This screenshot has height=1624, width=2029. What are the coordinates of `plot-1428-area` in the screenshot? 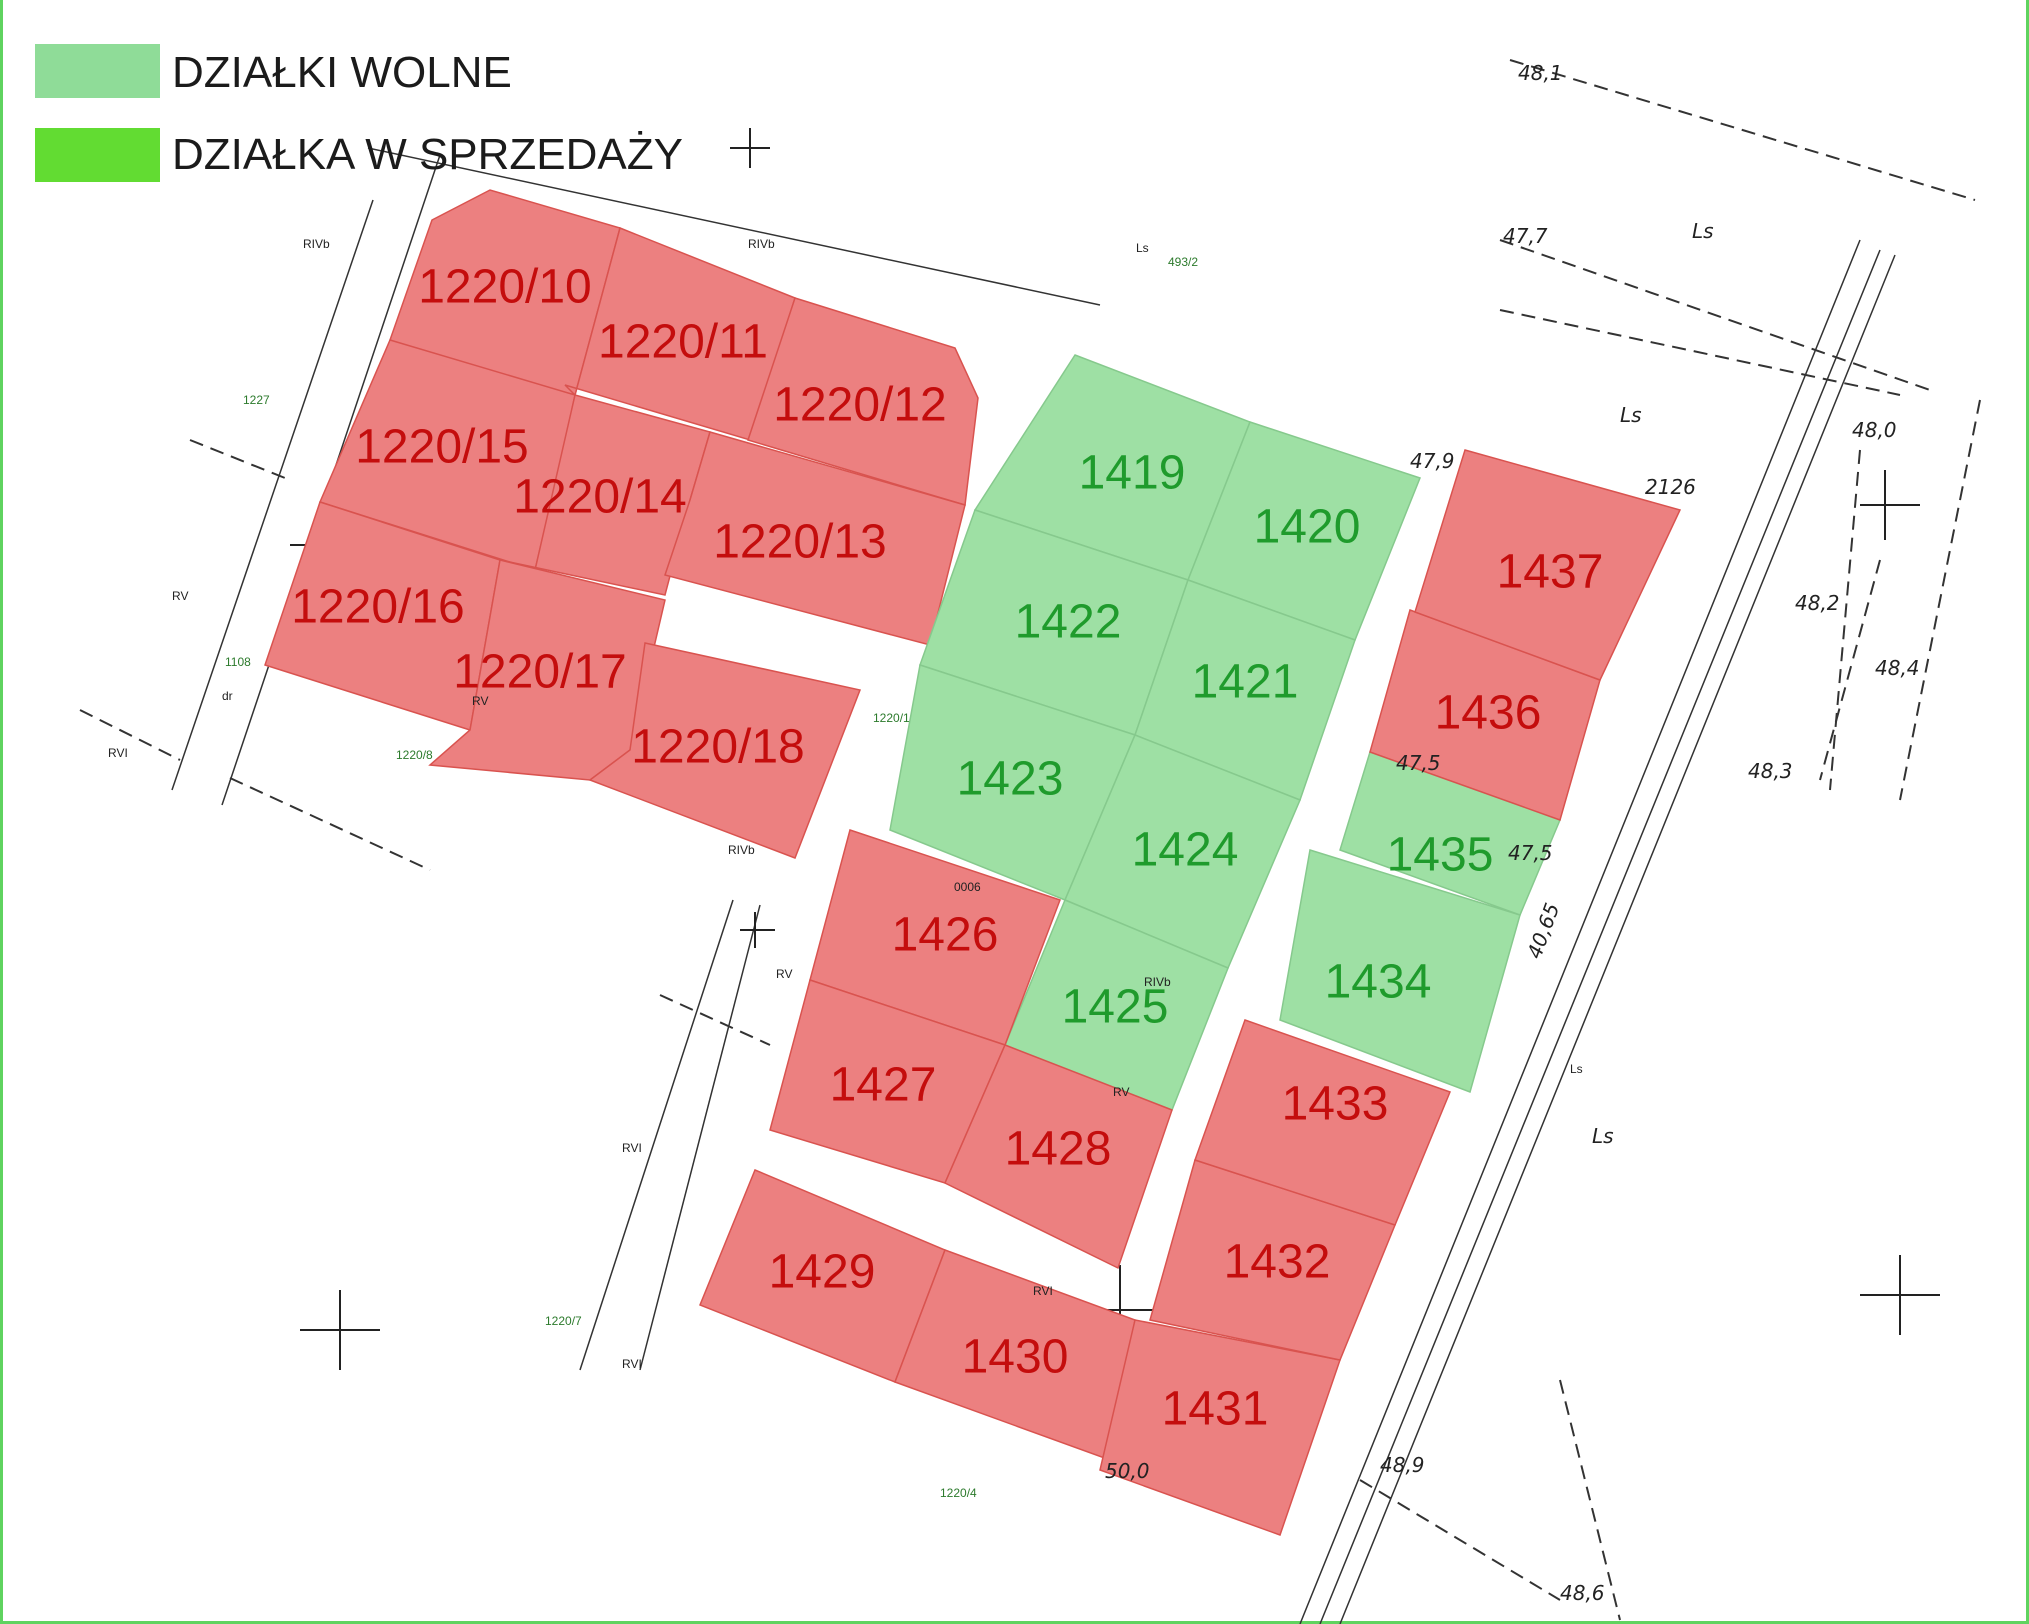 It's located at (1058, 1157).